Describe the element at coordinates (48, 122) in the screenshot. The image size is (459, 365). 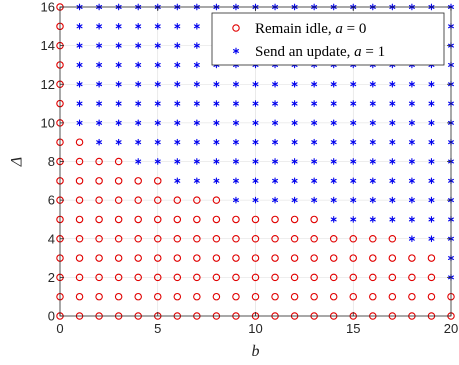
I see `y-tick-label: 10` at that location.